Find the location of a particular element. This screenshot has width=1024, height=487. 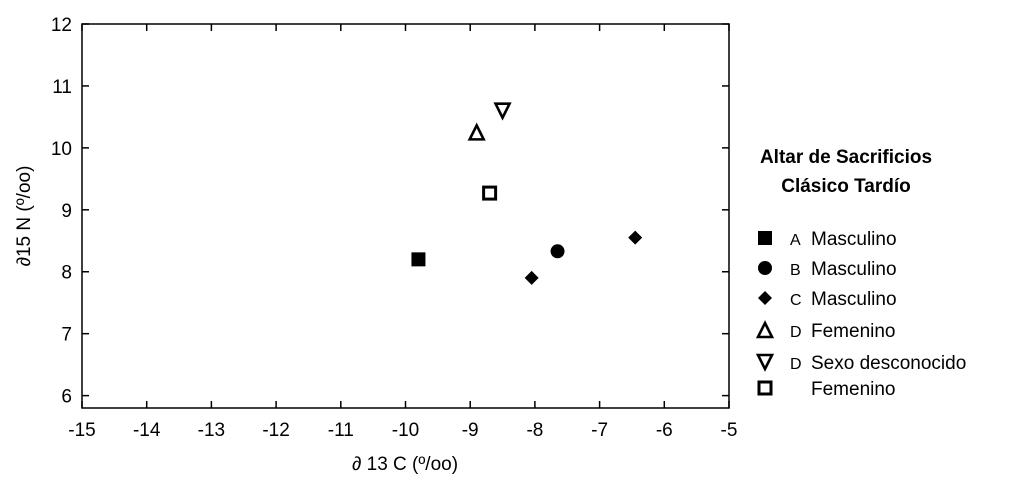

legend-marker-square is located at coordinates (765, 238).